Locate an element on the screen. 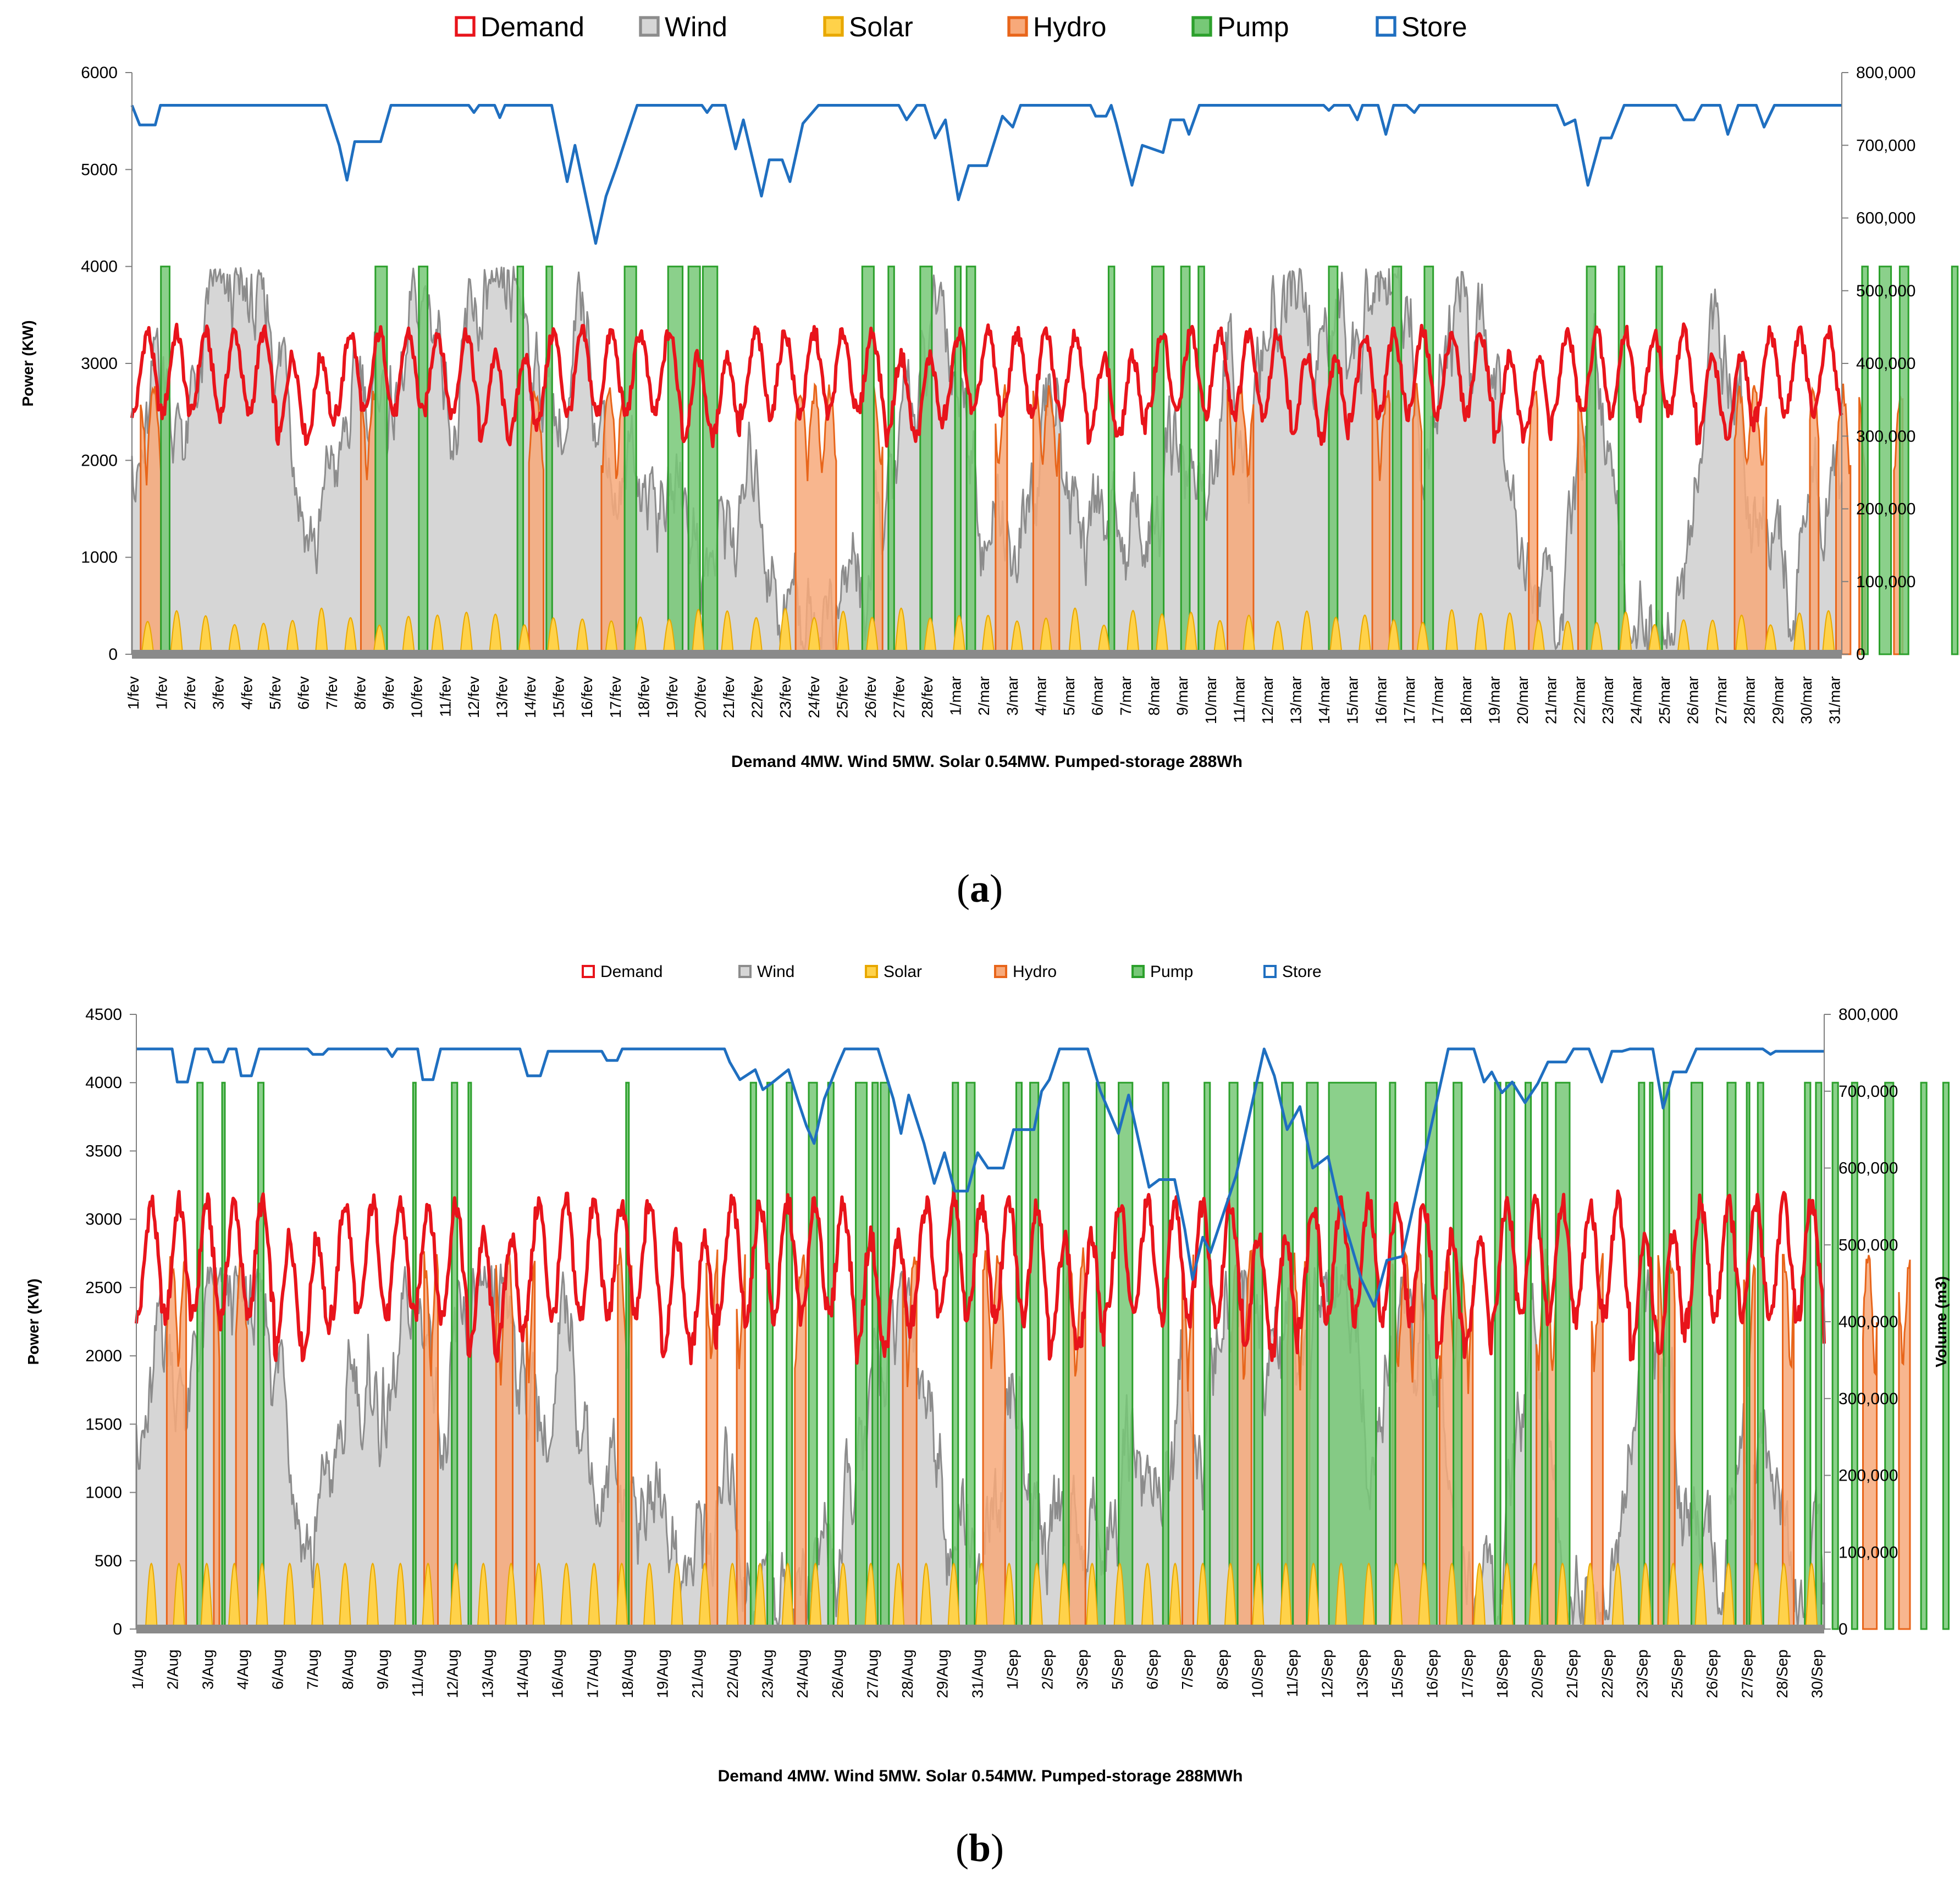  x-tick-label-a-54: 25/mar is located at coordinates (1664, 700).